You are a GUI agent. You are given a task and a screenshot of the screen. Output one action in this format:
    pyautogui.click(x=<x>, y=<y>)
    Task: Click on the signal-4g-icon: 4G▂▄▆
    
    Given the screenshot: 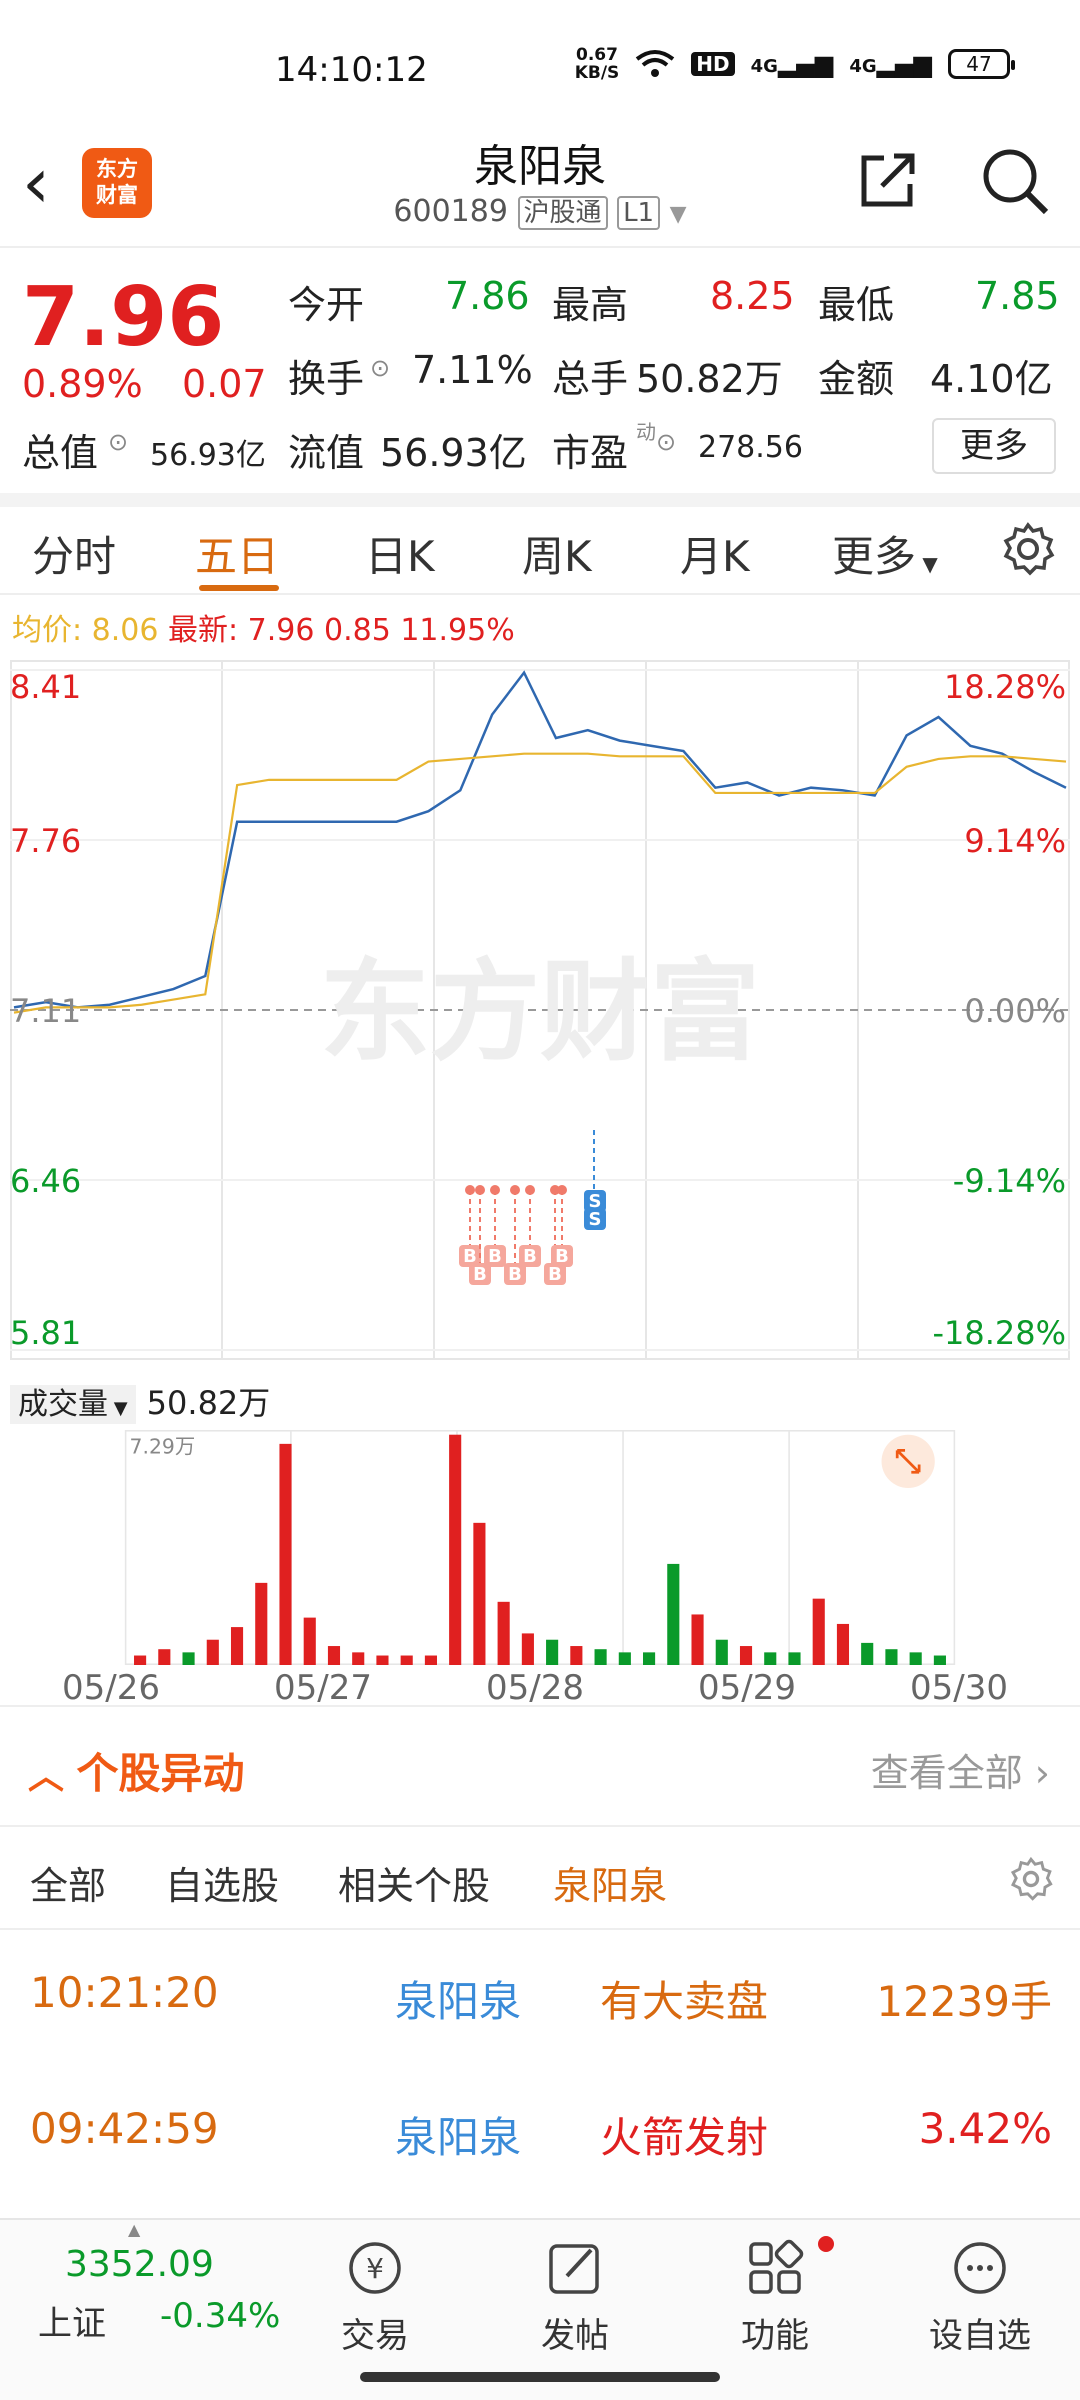 What is the action you would take?
    pyautogui.click(x=792, y=64)
    